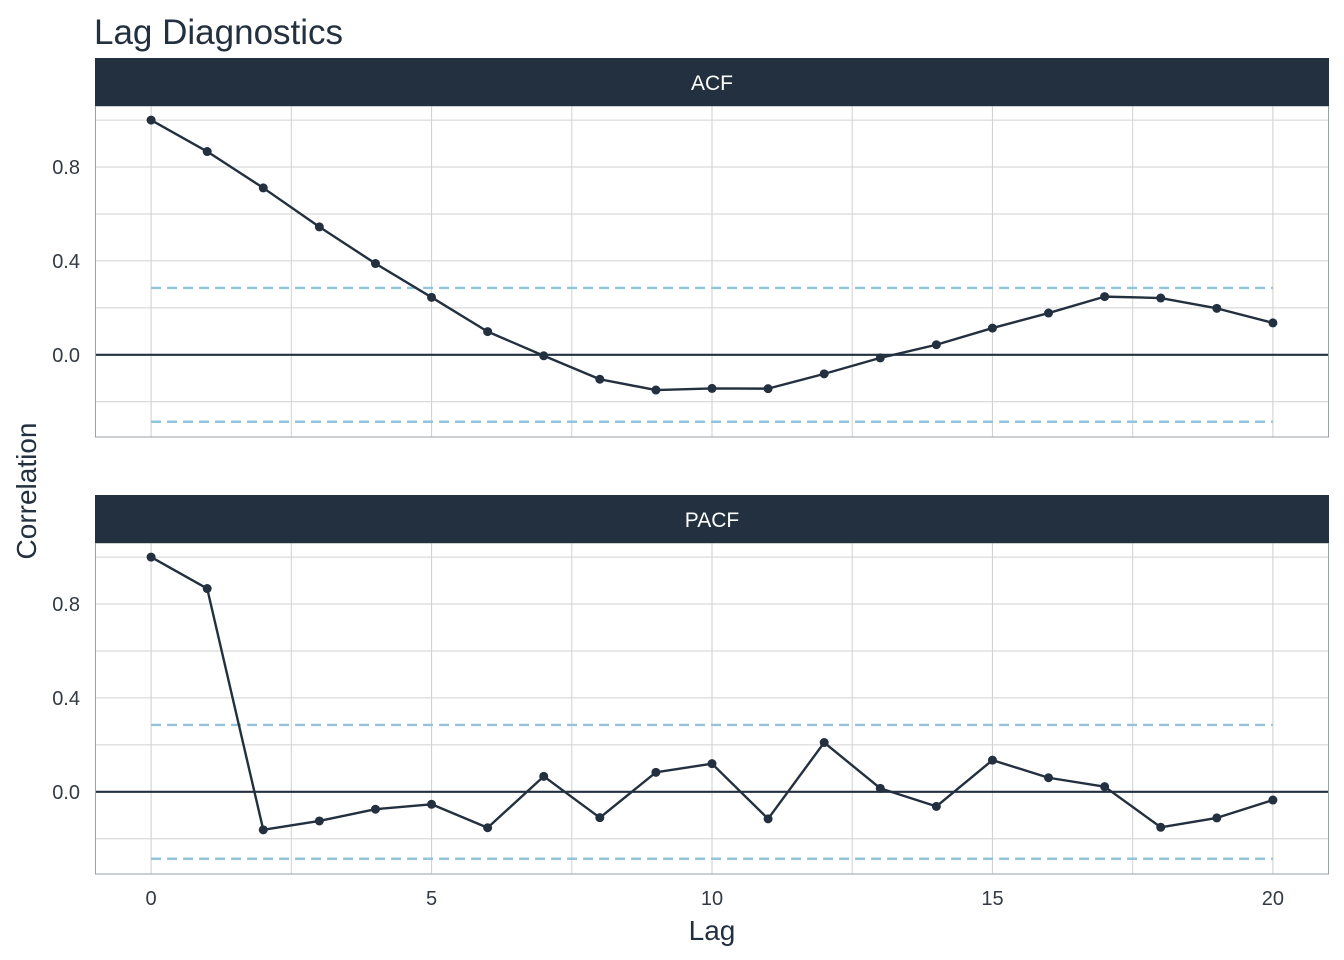  I want to click on pacf-strip, so click(712, 519).